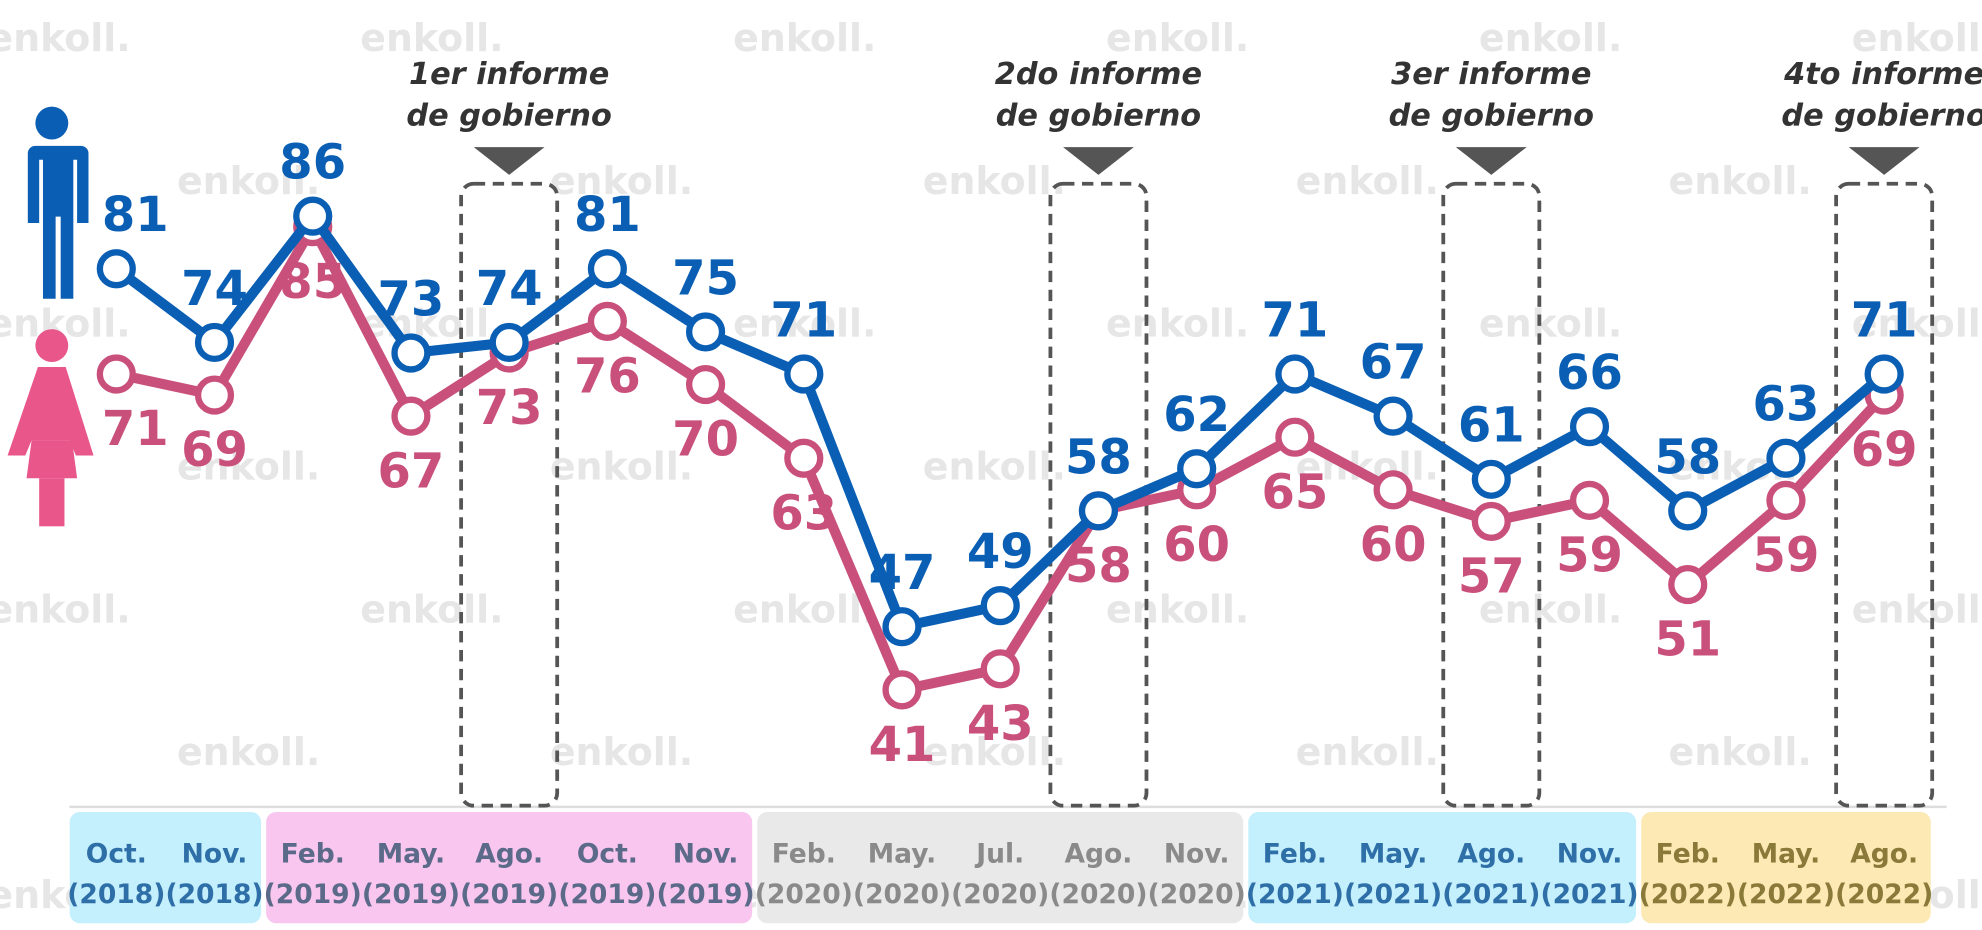 Image resolution: width=1982 pixels, height=930 pixels. I want to click on x-tick-label: Jul. (2020), so click(1000, 874).